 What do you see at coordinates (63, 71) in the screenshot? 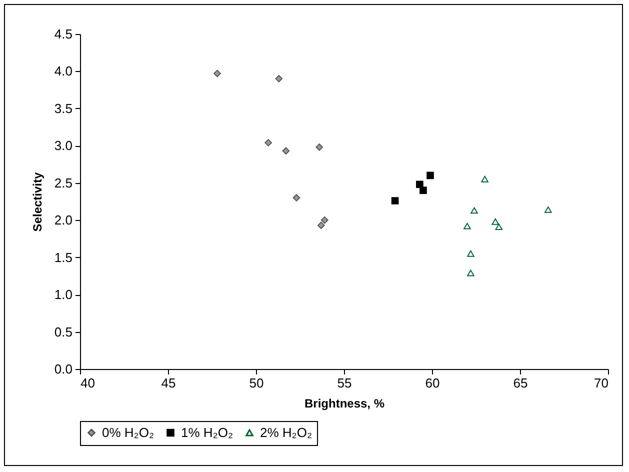
I see `y-tick-label: 4.0` at bounding box center [63, 71].